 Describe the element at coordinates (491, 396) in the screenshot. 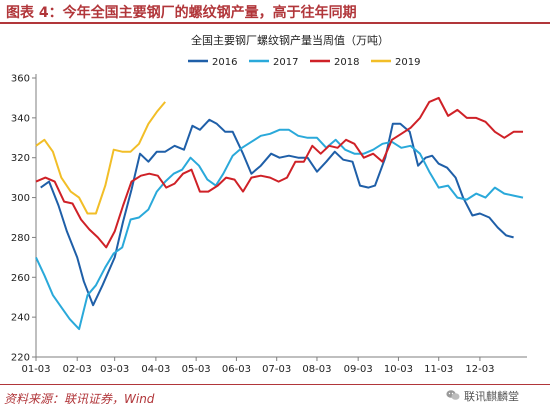

I see `watermark-text: 联讯麒麟堂` at that location.